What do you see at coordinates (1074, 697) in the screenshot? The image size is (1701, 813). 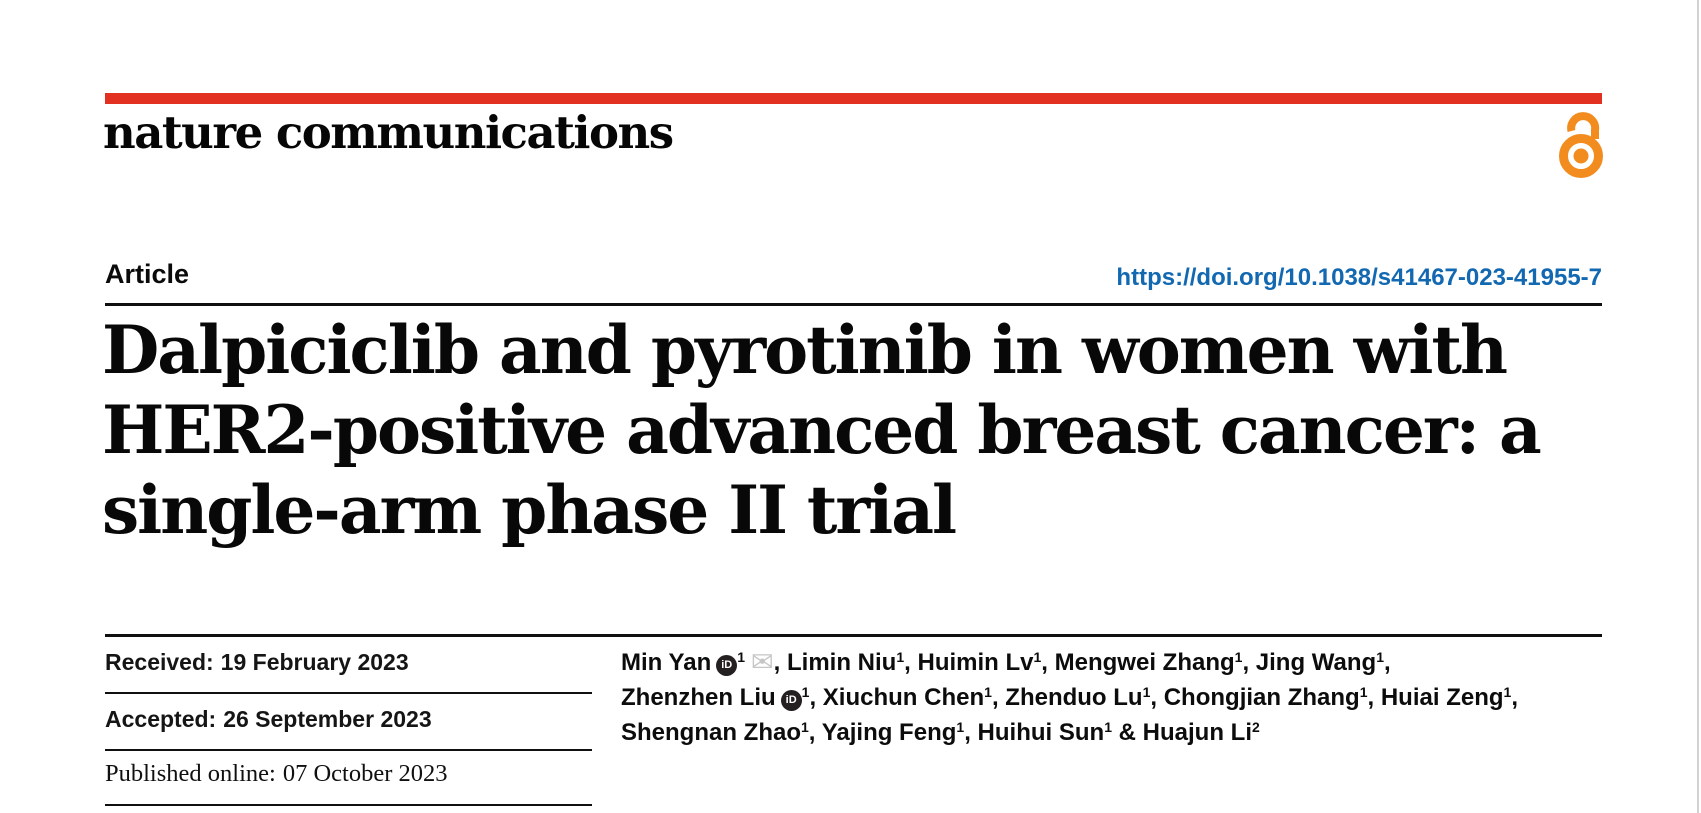 I see `author-name: Zhenduo Lu` at bounding box center [1074, 697].